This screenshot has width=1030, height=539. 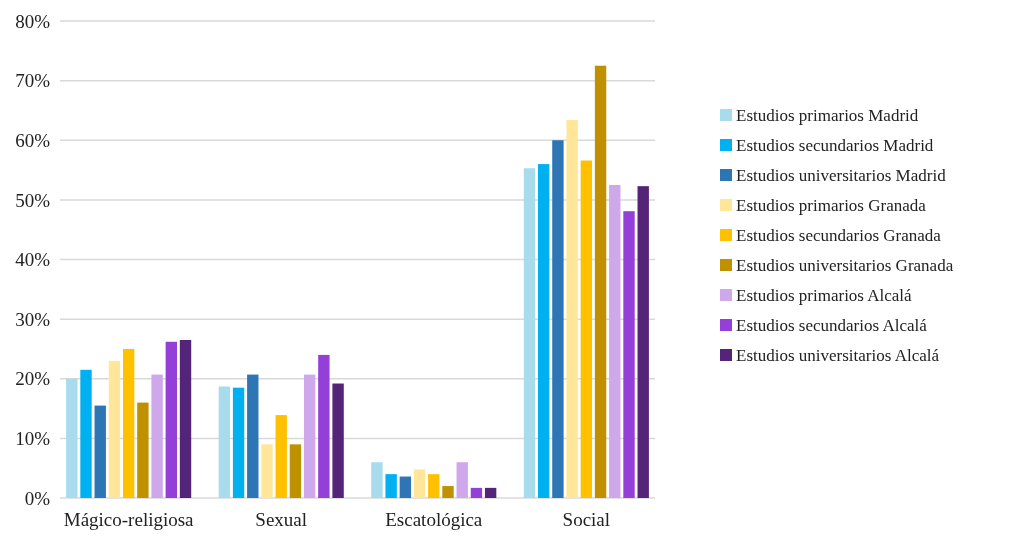 What do you see at coordinates (835, 145) in the screenshot?
I see `legend-label: Estudios secundarios Madrid` at bounding box center [835, 145].